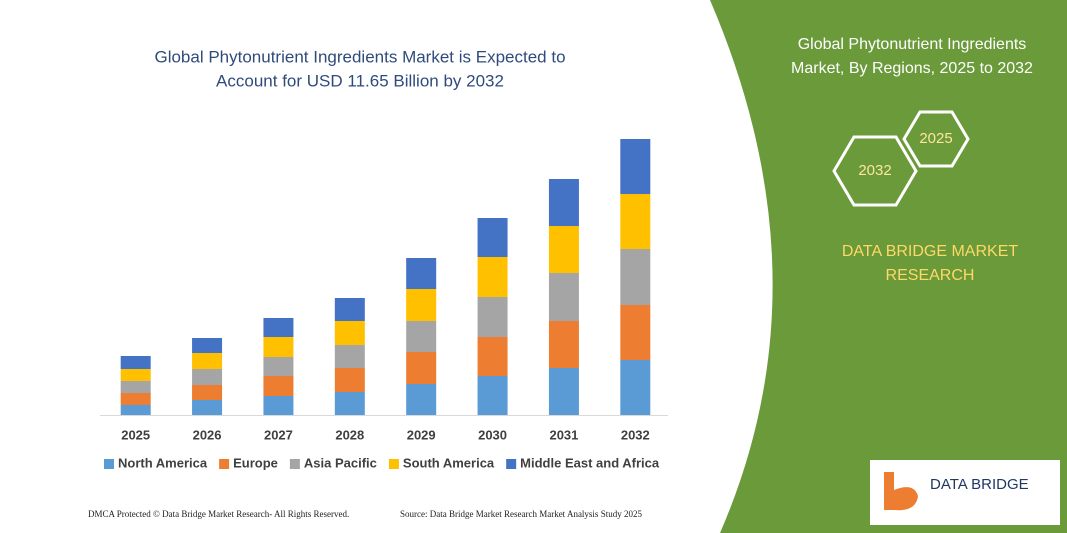  Describe the element at coordinates (421, 434) in the screenshot. I see `x-tick-label: 2029` at that location.